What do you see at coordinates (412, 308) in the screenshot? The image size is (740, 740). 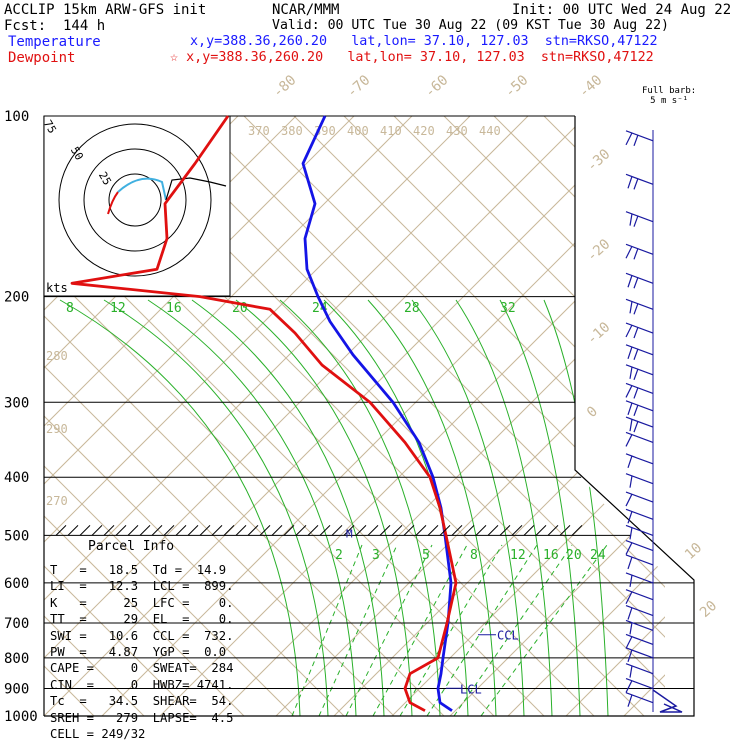 I see `mixing-ratio-label: 28` at bounding box center [412, 308].